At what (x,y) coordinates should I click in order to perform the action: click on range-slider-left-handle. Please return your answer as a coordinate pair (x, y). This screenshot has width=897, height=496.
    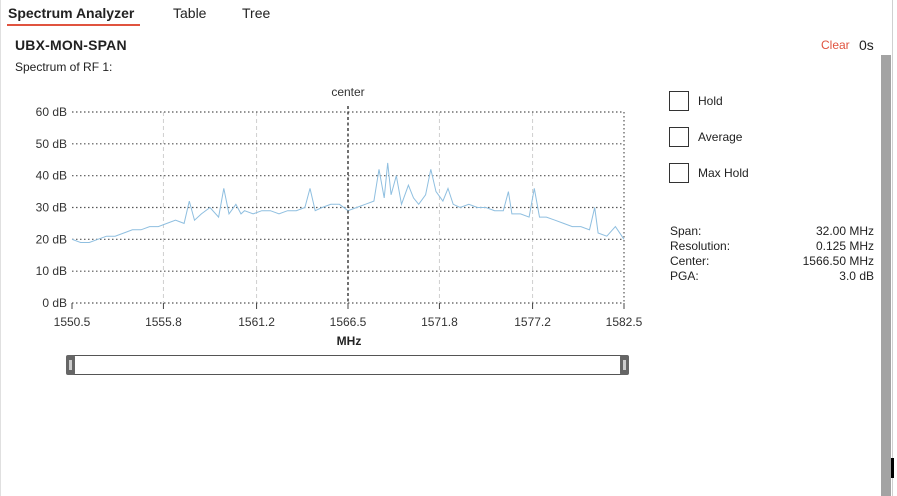
    Looking at the image, I should click on (70, 365).